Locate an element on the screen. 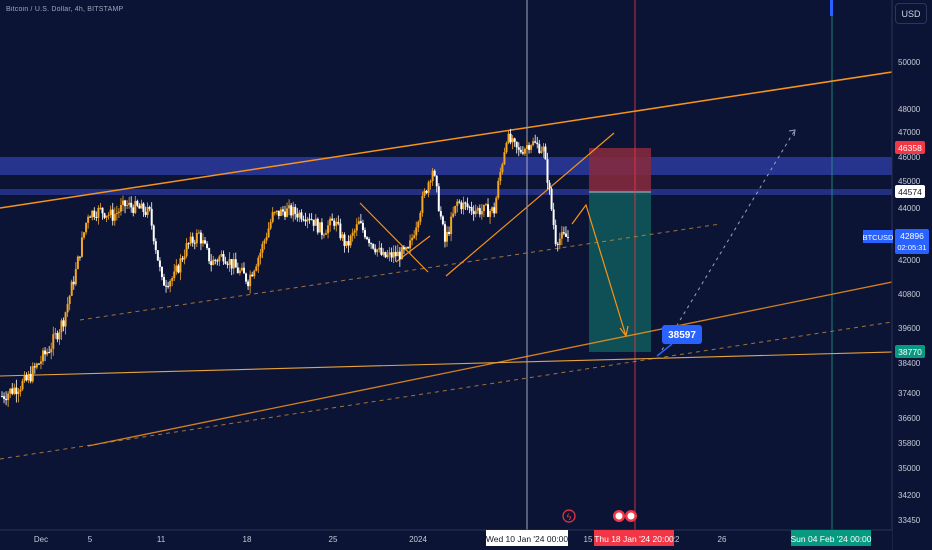  price-tick-label: 39600 is located at coordinates (909, 328).